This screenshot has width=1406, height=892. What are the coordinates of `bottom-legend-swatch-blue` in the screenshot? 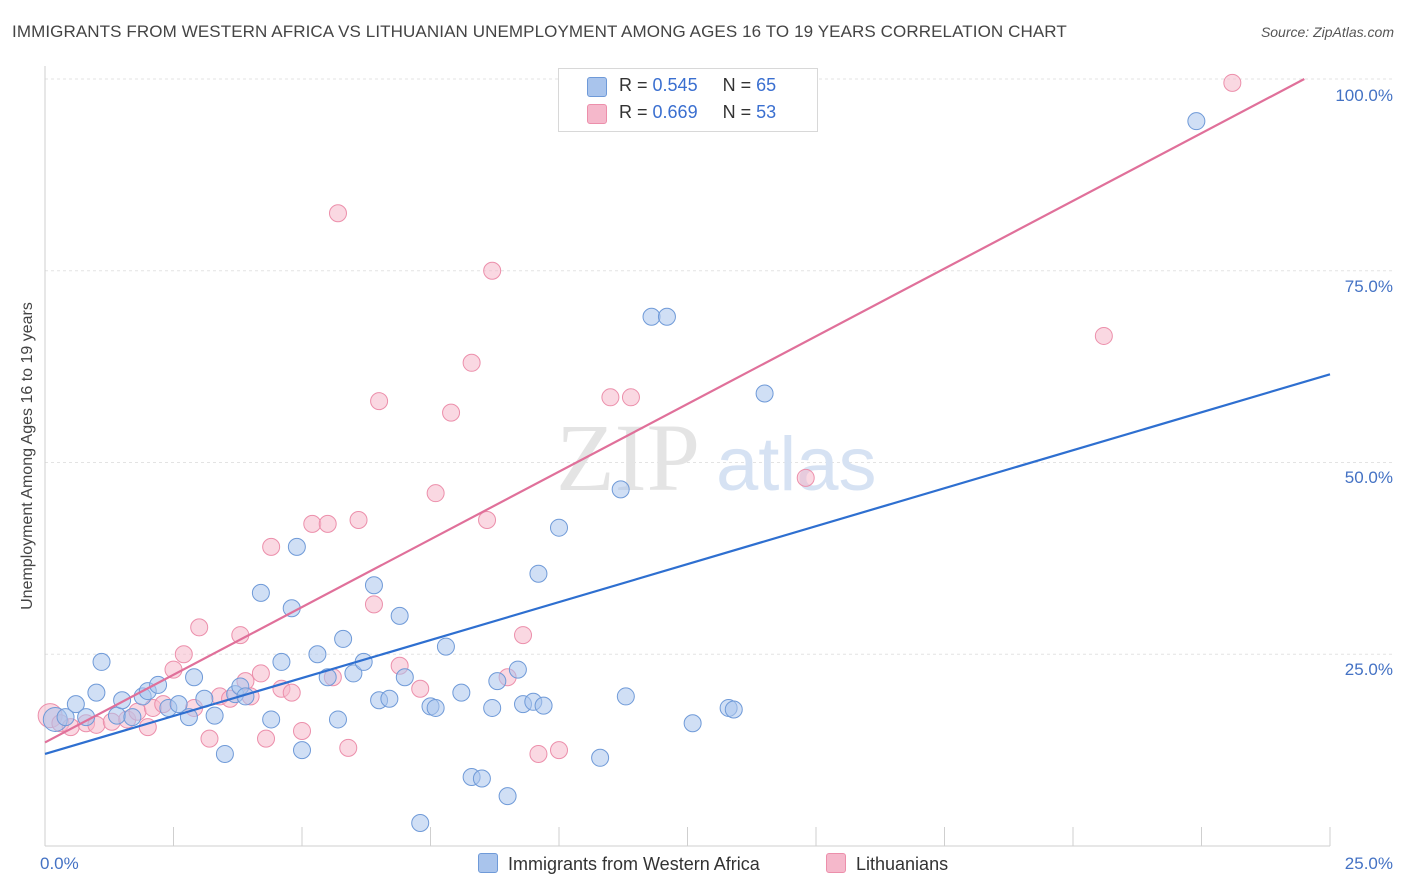 It's located at (488, 863).